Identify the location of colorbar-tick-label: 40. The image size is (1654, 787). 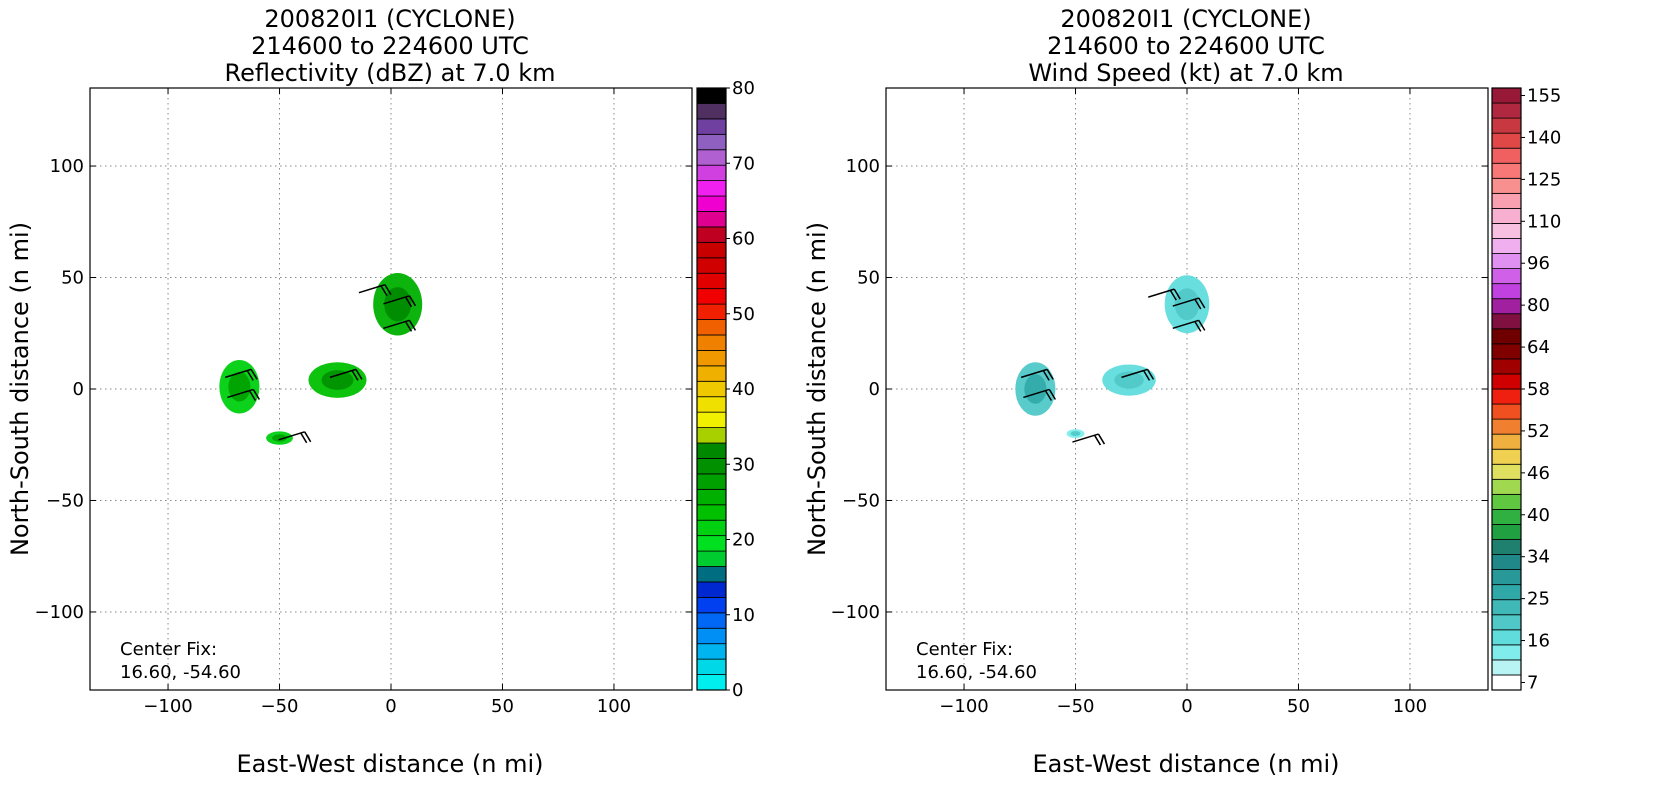
(743, 389).